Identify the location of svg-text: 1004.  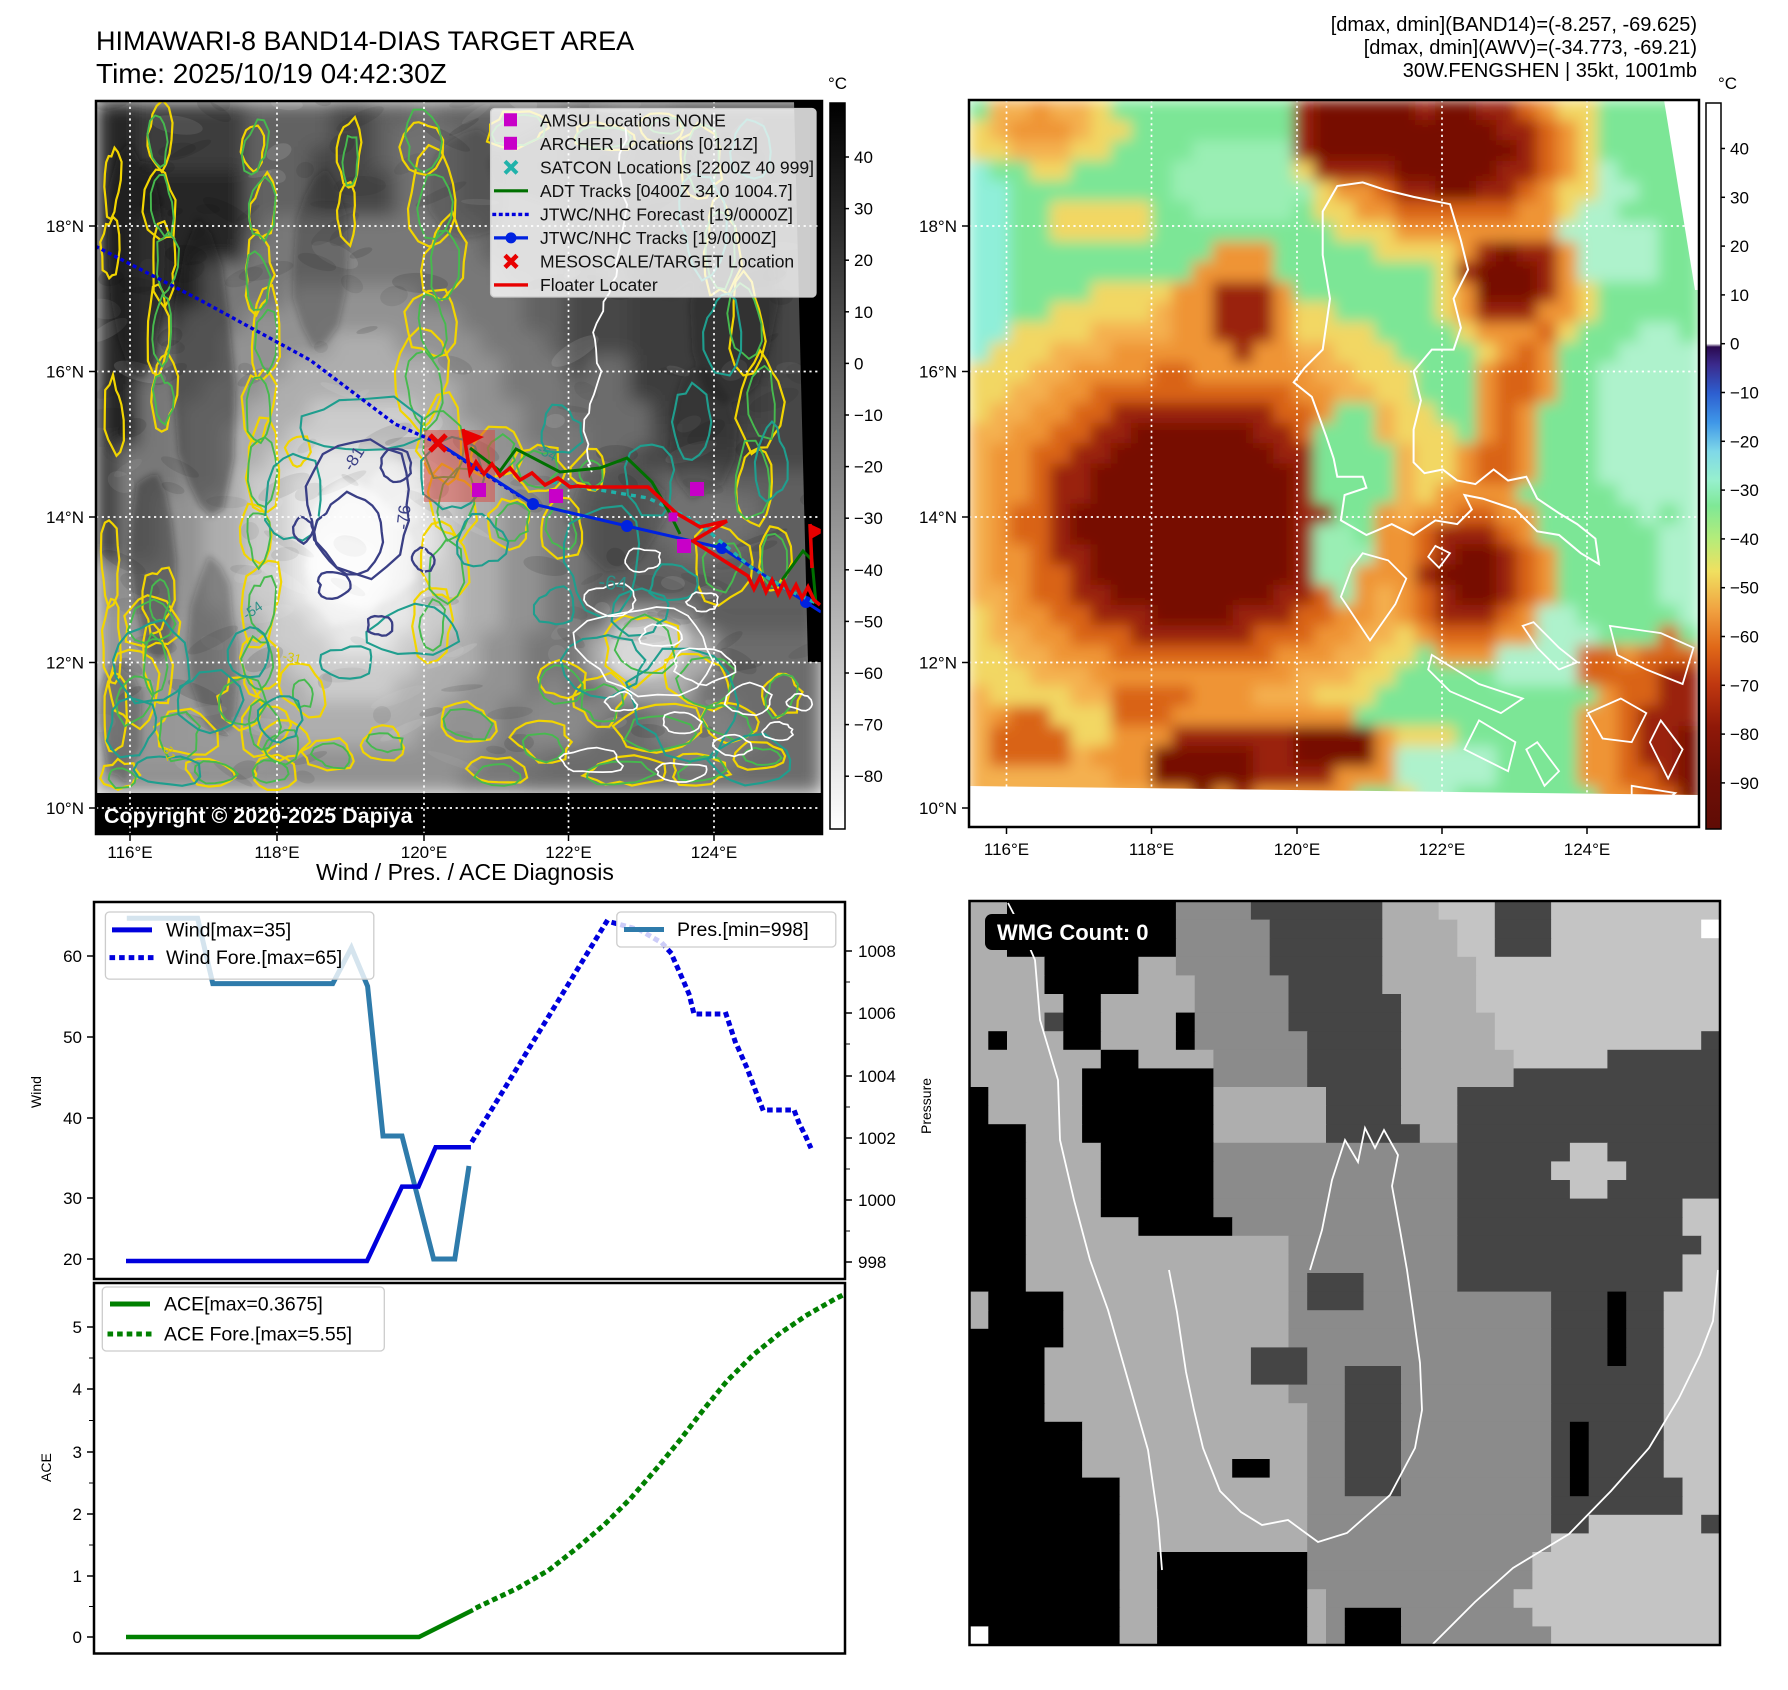
(877, 1076).